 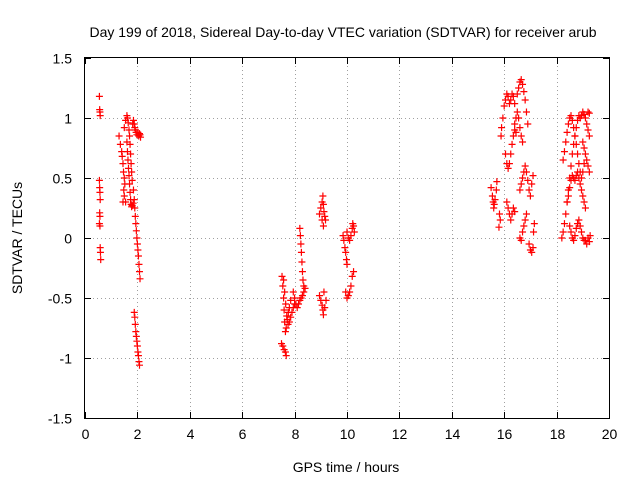 What do you see at coordinates (60, 419) in the screenshot?
I see `y-tick-label: -1.5` at bounding box center [60, 419].